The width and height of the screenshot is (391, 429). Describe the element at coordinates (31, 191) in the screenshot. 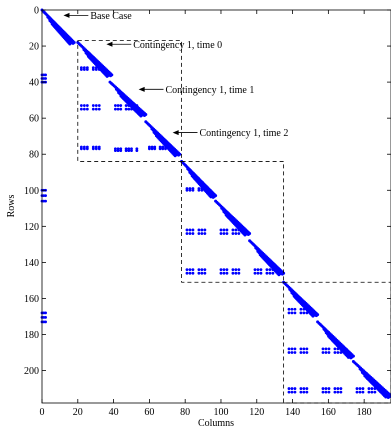

I see `y-tick-label: 100` at that location.